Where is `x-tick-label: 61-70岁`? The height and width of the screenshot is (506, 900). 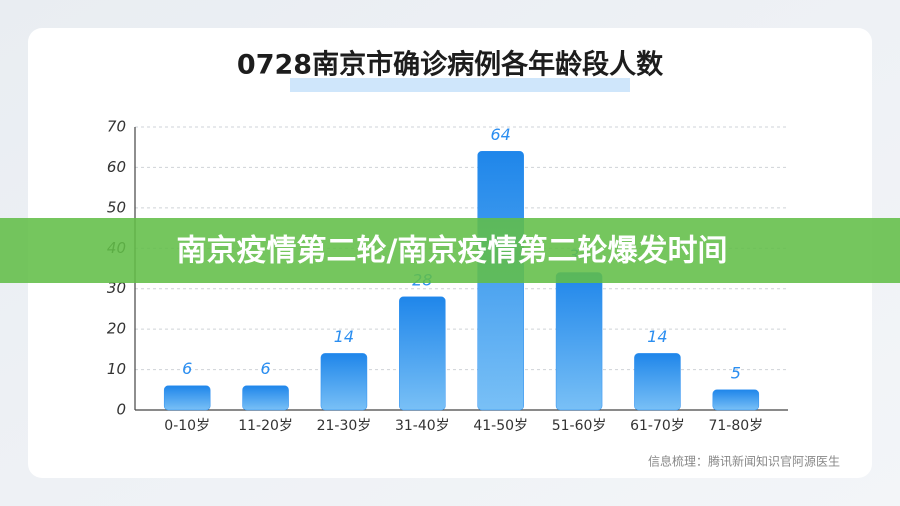
x-tick-label: 61-70岁 is located at coordinates (657, 426).